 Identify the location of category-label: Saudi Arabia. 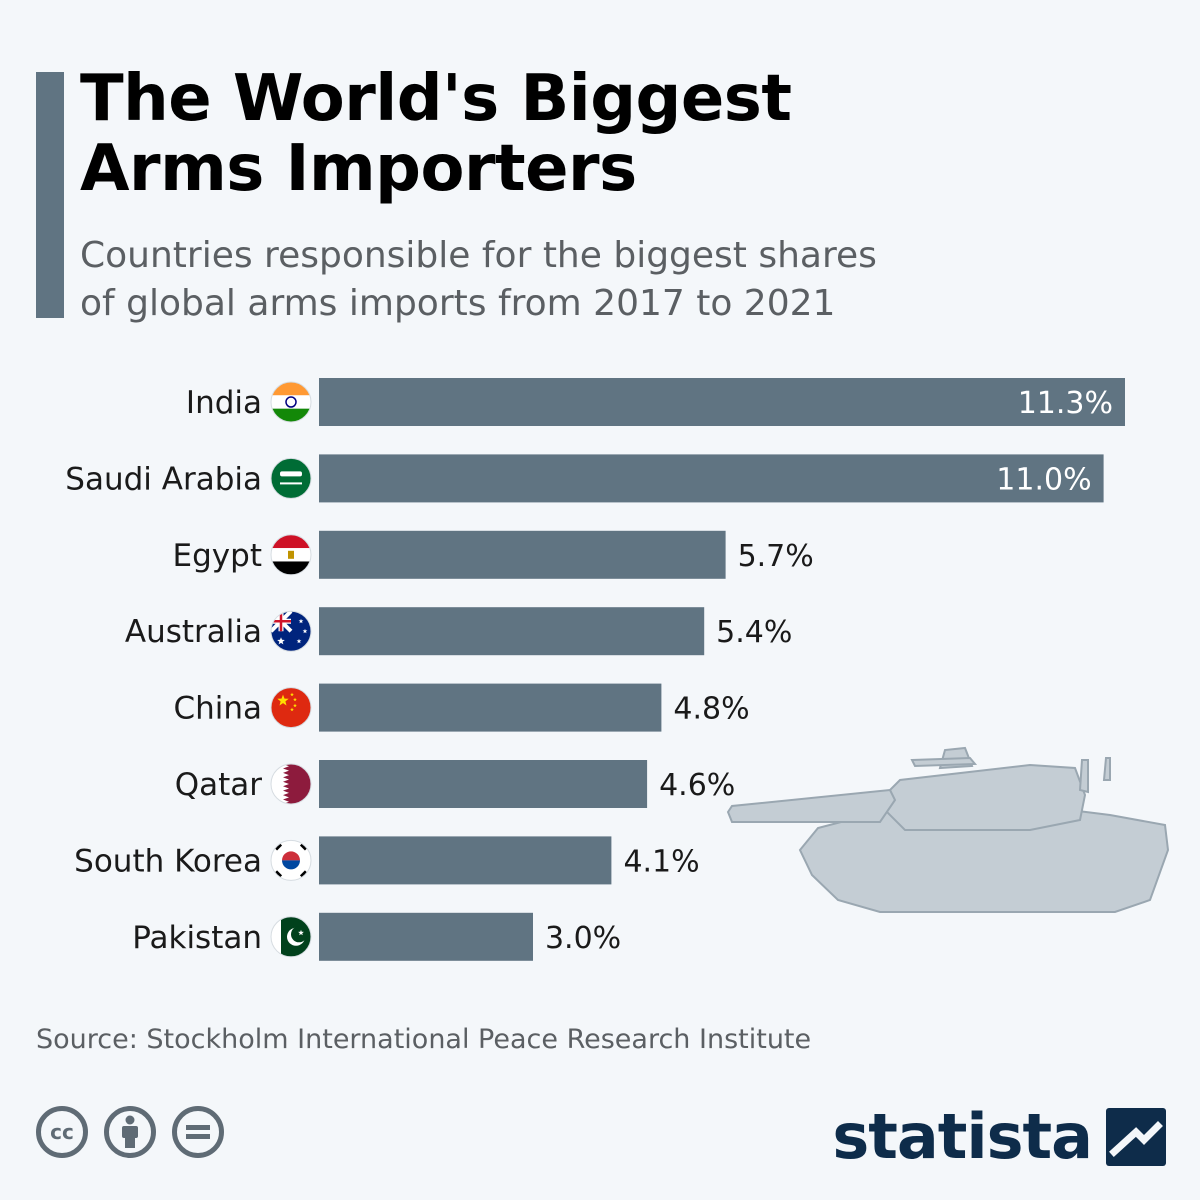
(163, 479).